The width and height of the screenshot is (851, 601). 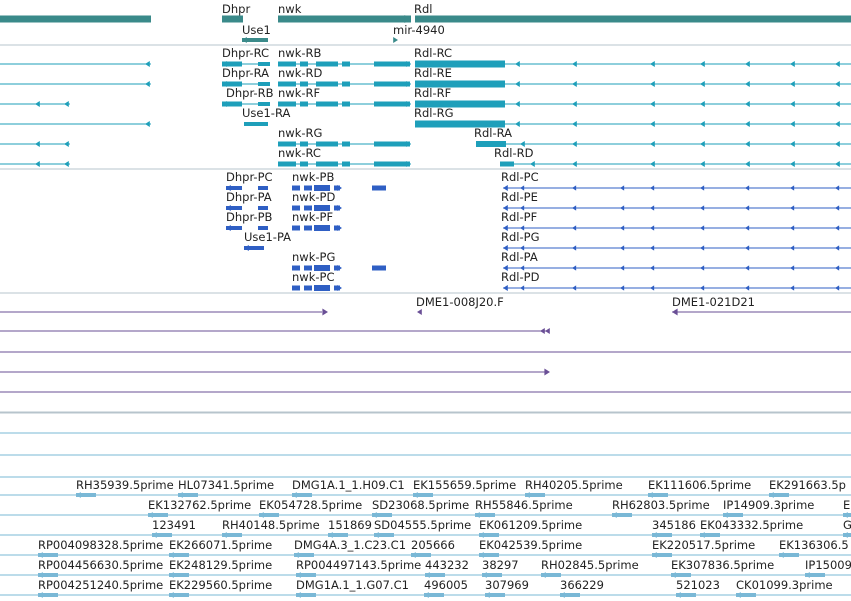 I want to click on est-label: 366229, so click(x=582, y=585).